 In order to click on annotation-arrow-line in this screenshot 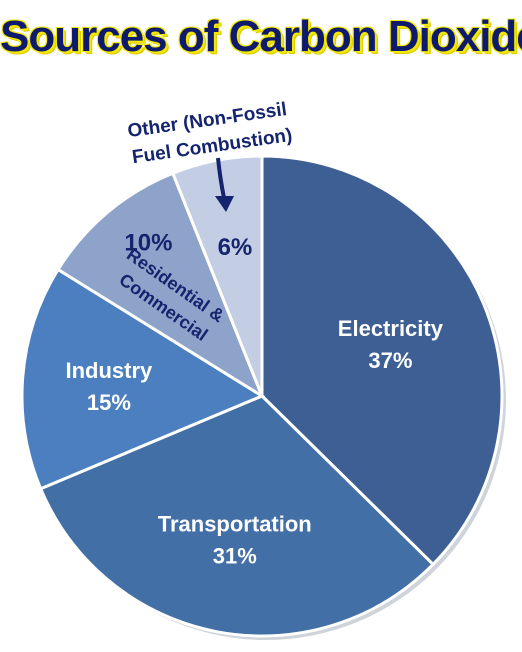, I will do `click(221, 178)`.